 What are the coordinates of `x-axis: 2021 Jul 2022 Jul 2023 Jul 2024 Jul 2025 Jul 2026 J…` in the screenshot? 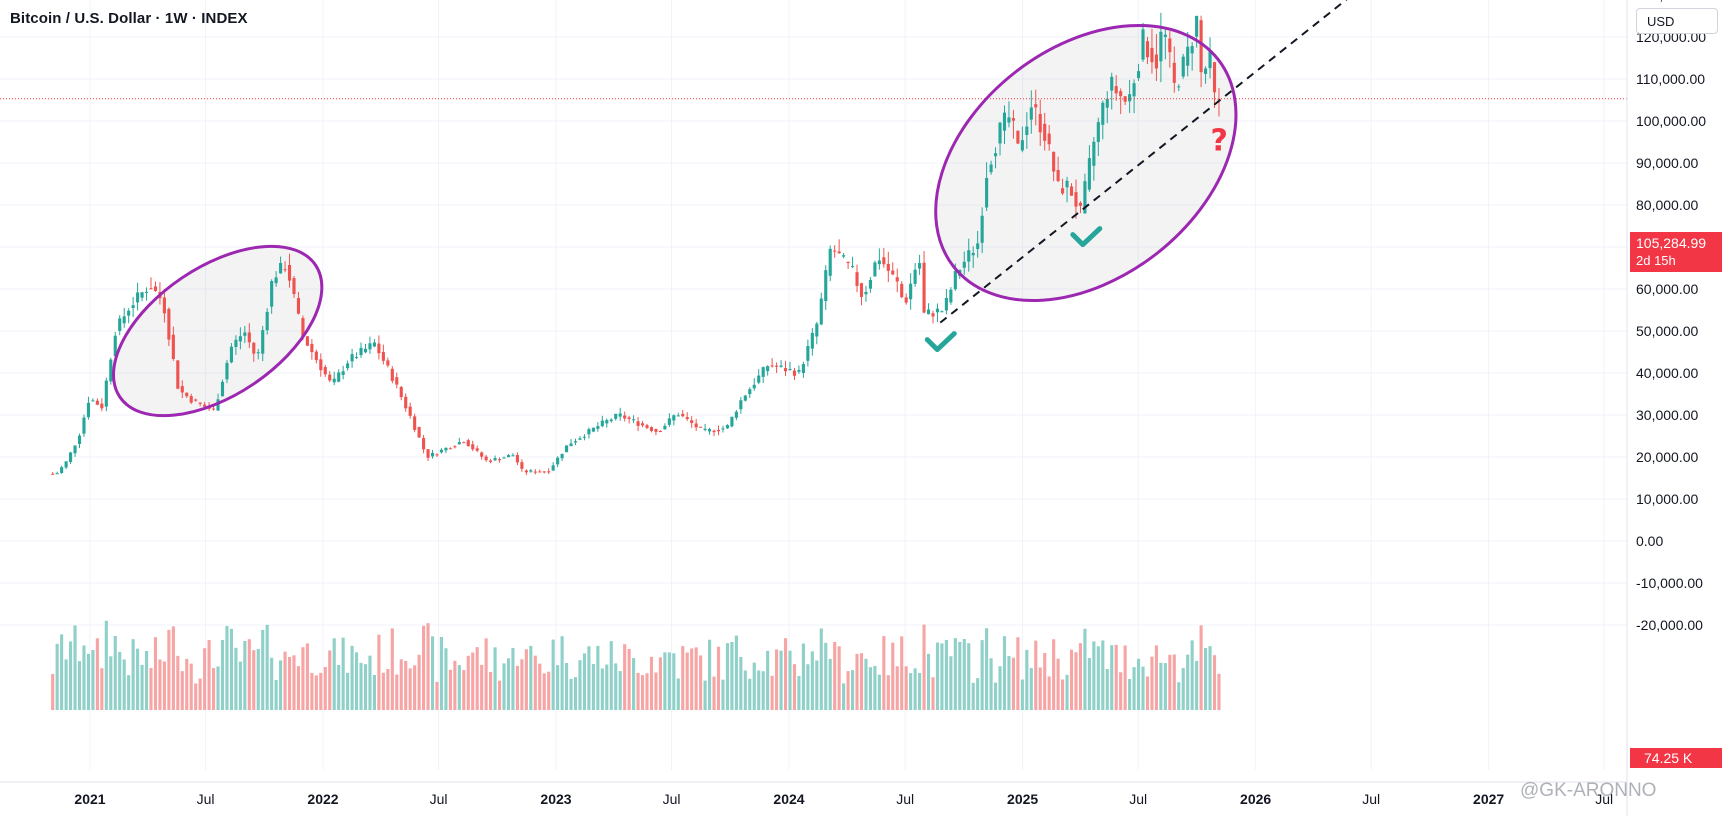 It's located at (813, 794).